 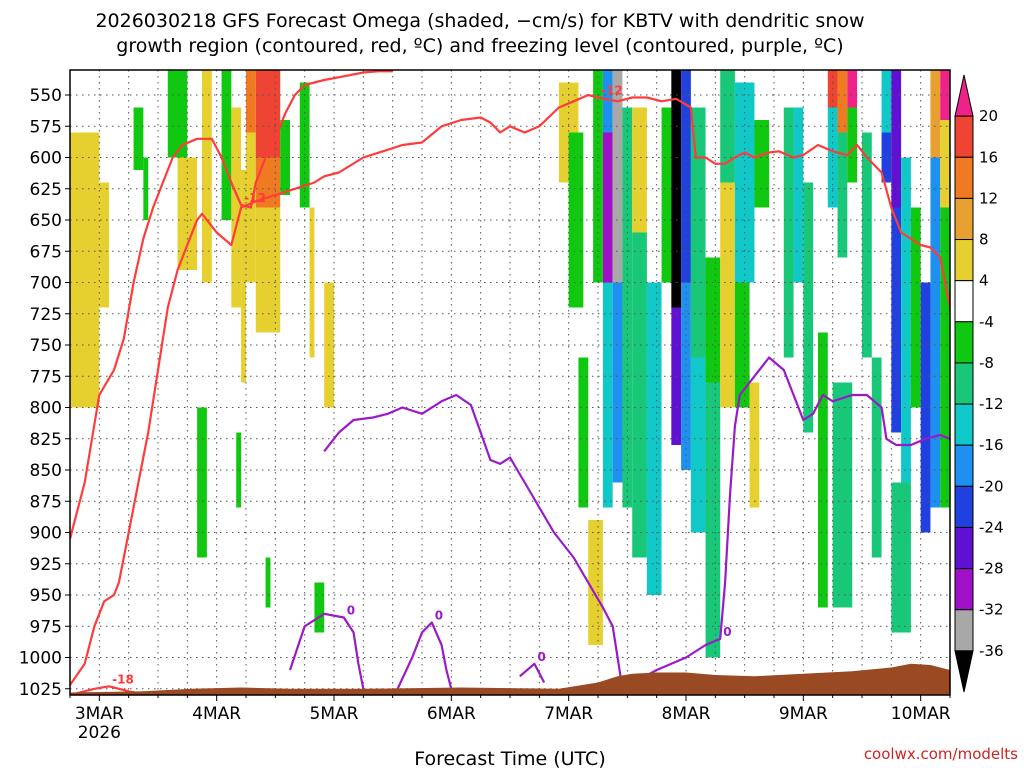 What do you see at coordinates (979, 383) in the screenshot?
I see `colorbar: 20 16 12 8 4 -4 -8 -12 -16 -20 -24 -28 -32 -36` at bounding box center [979, 383].